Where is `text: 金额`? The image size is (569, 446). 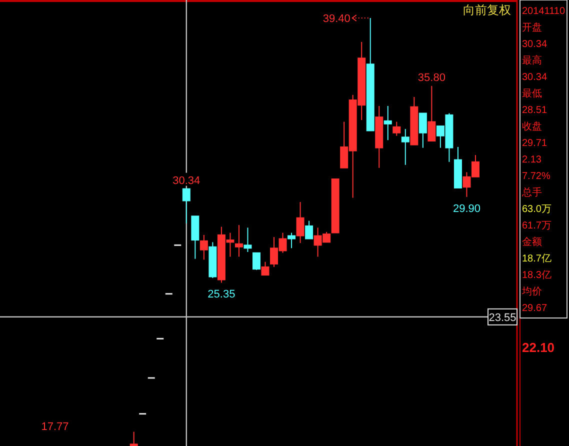
text: 金额 is located at coordinates (532, 242).